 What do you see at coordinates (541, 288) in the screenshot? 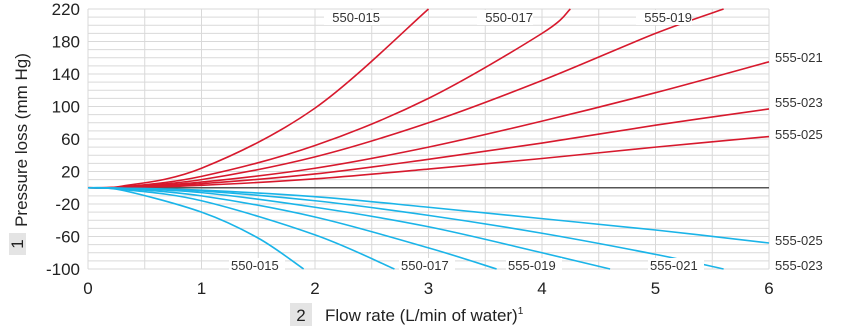
I see `x-tick-label: 4` at bounding box center [541, 288].